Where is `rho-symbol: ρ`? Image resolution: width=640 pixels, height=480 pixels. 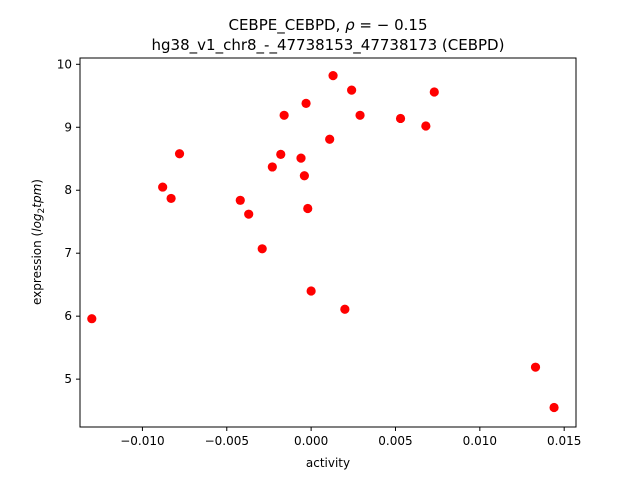
rho-symbol: ρ is located at coordinates (350, 25).